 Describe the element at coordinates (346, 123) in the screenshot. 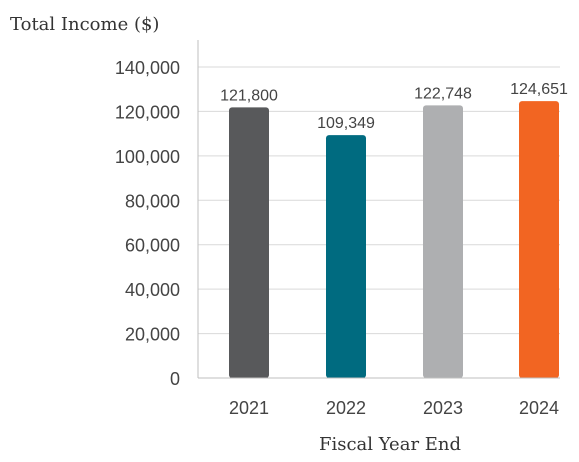

I see `data-label-2022: 109,349` at that location.